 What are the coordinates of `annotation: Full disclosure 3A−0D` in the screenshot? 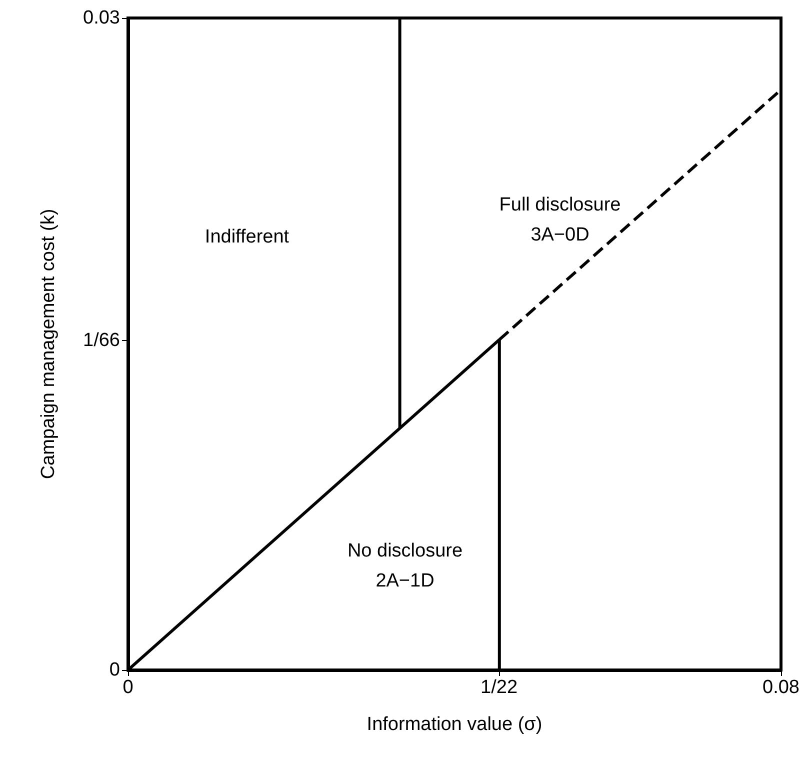 It's located at (560, 220).